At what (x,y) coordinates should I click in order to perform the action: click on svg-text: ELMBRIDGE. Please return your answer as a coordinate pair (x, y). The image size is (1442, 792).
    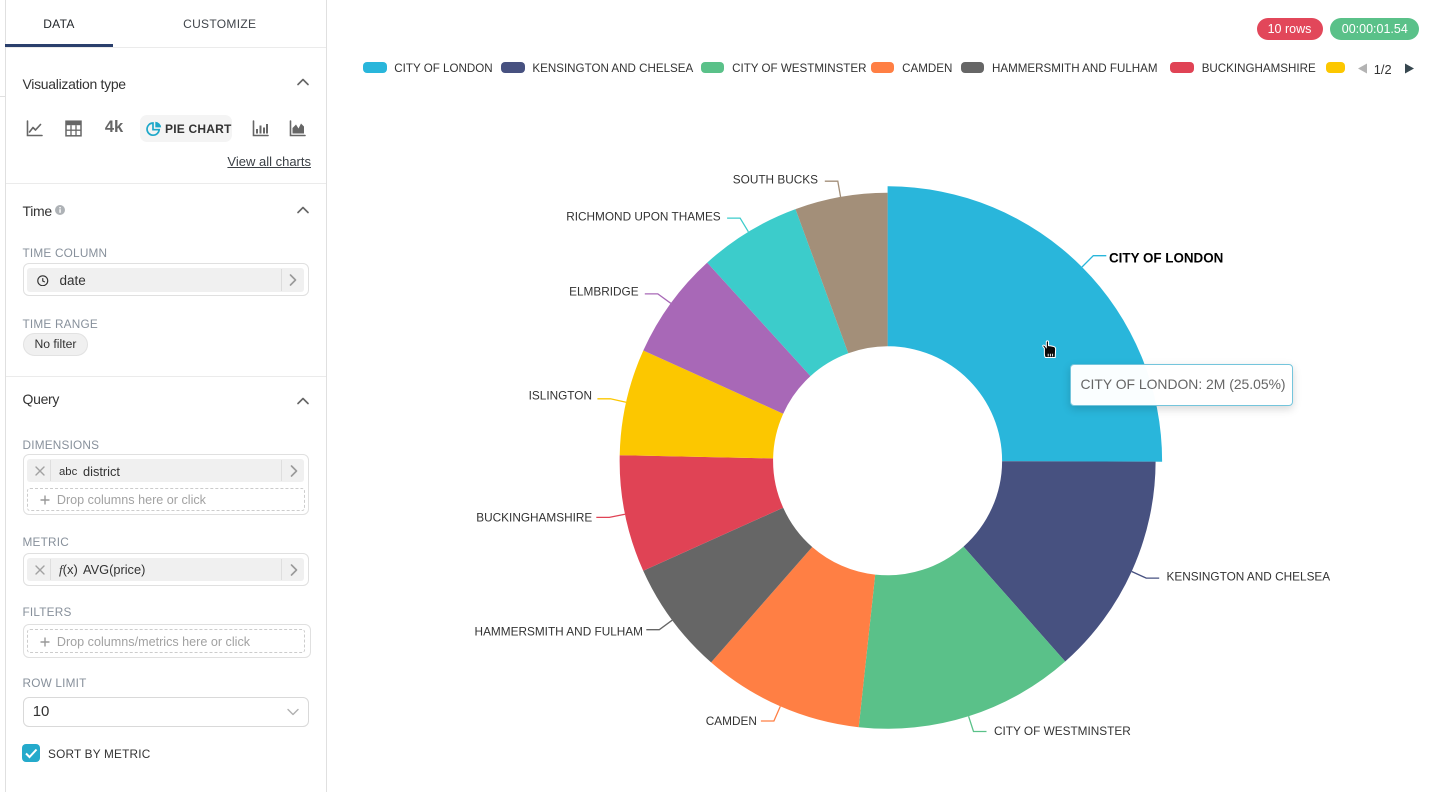
    Looking at the image, I should click on (604, 292).